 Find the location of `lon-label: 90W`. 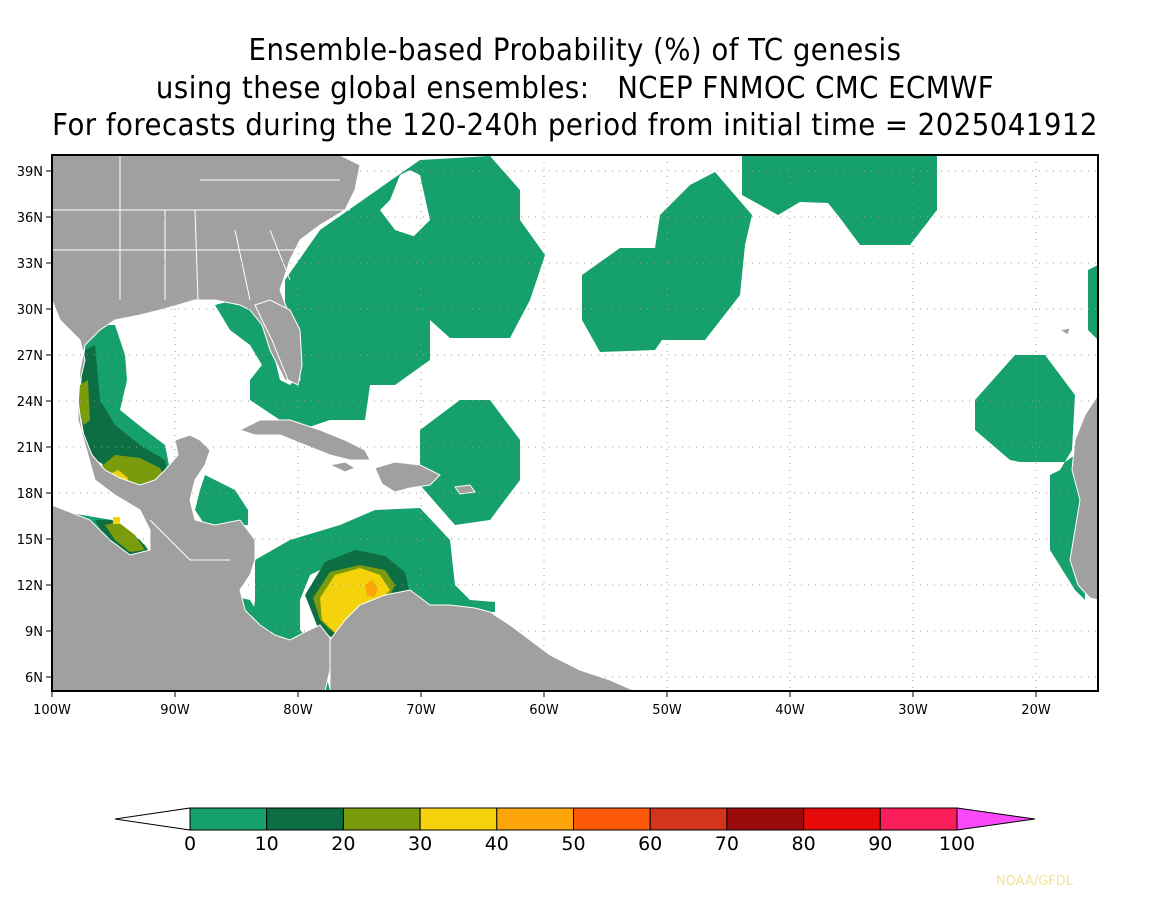

lon-label: 90W is located at coordinates (175, 710).